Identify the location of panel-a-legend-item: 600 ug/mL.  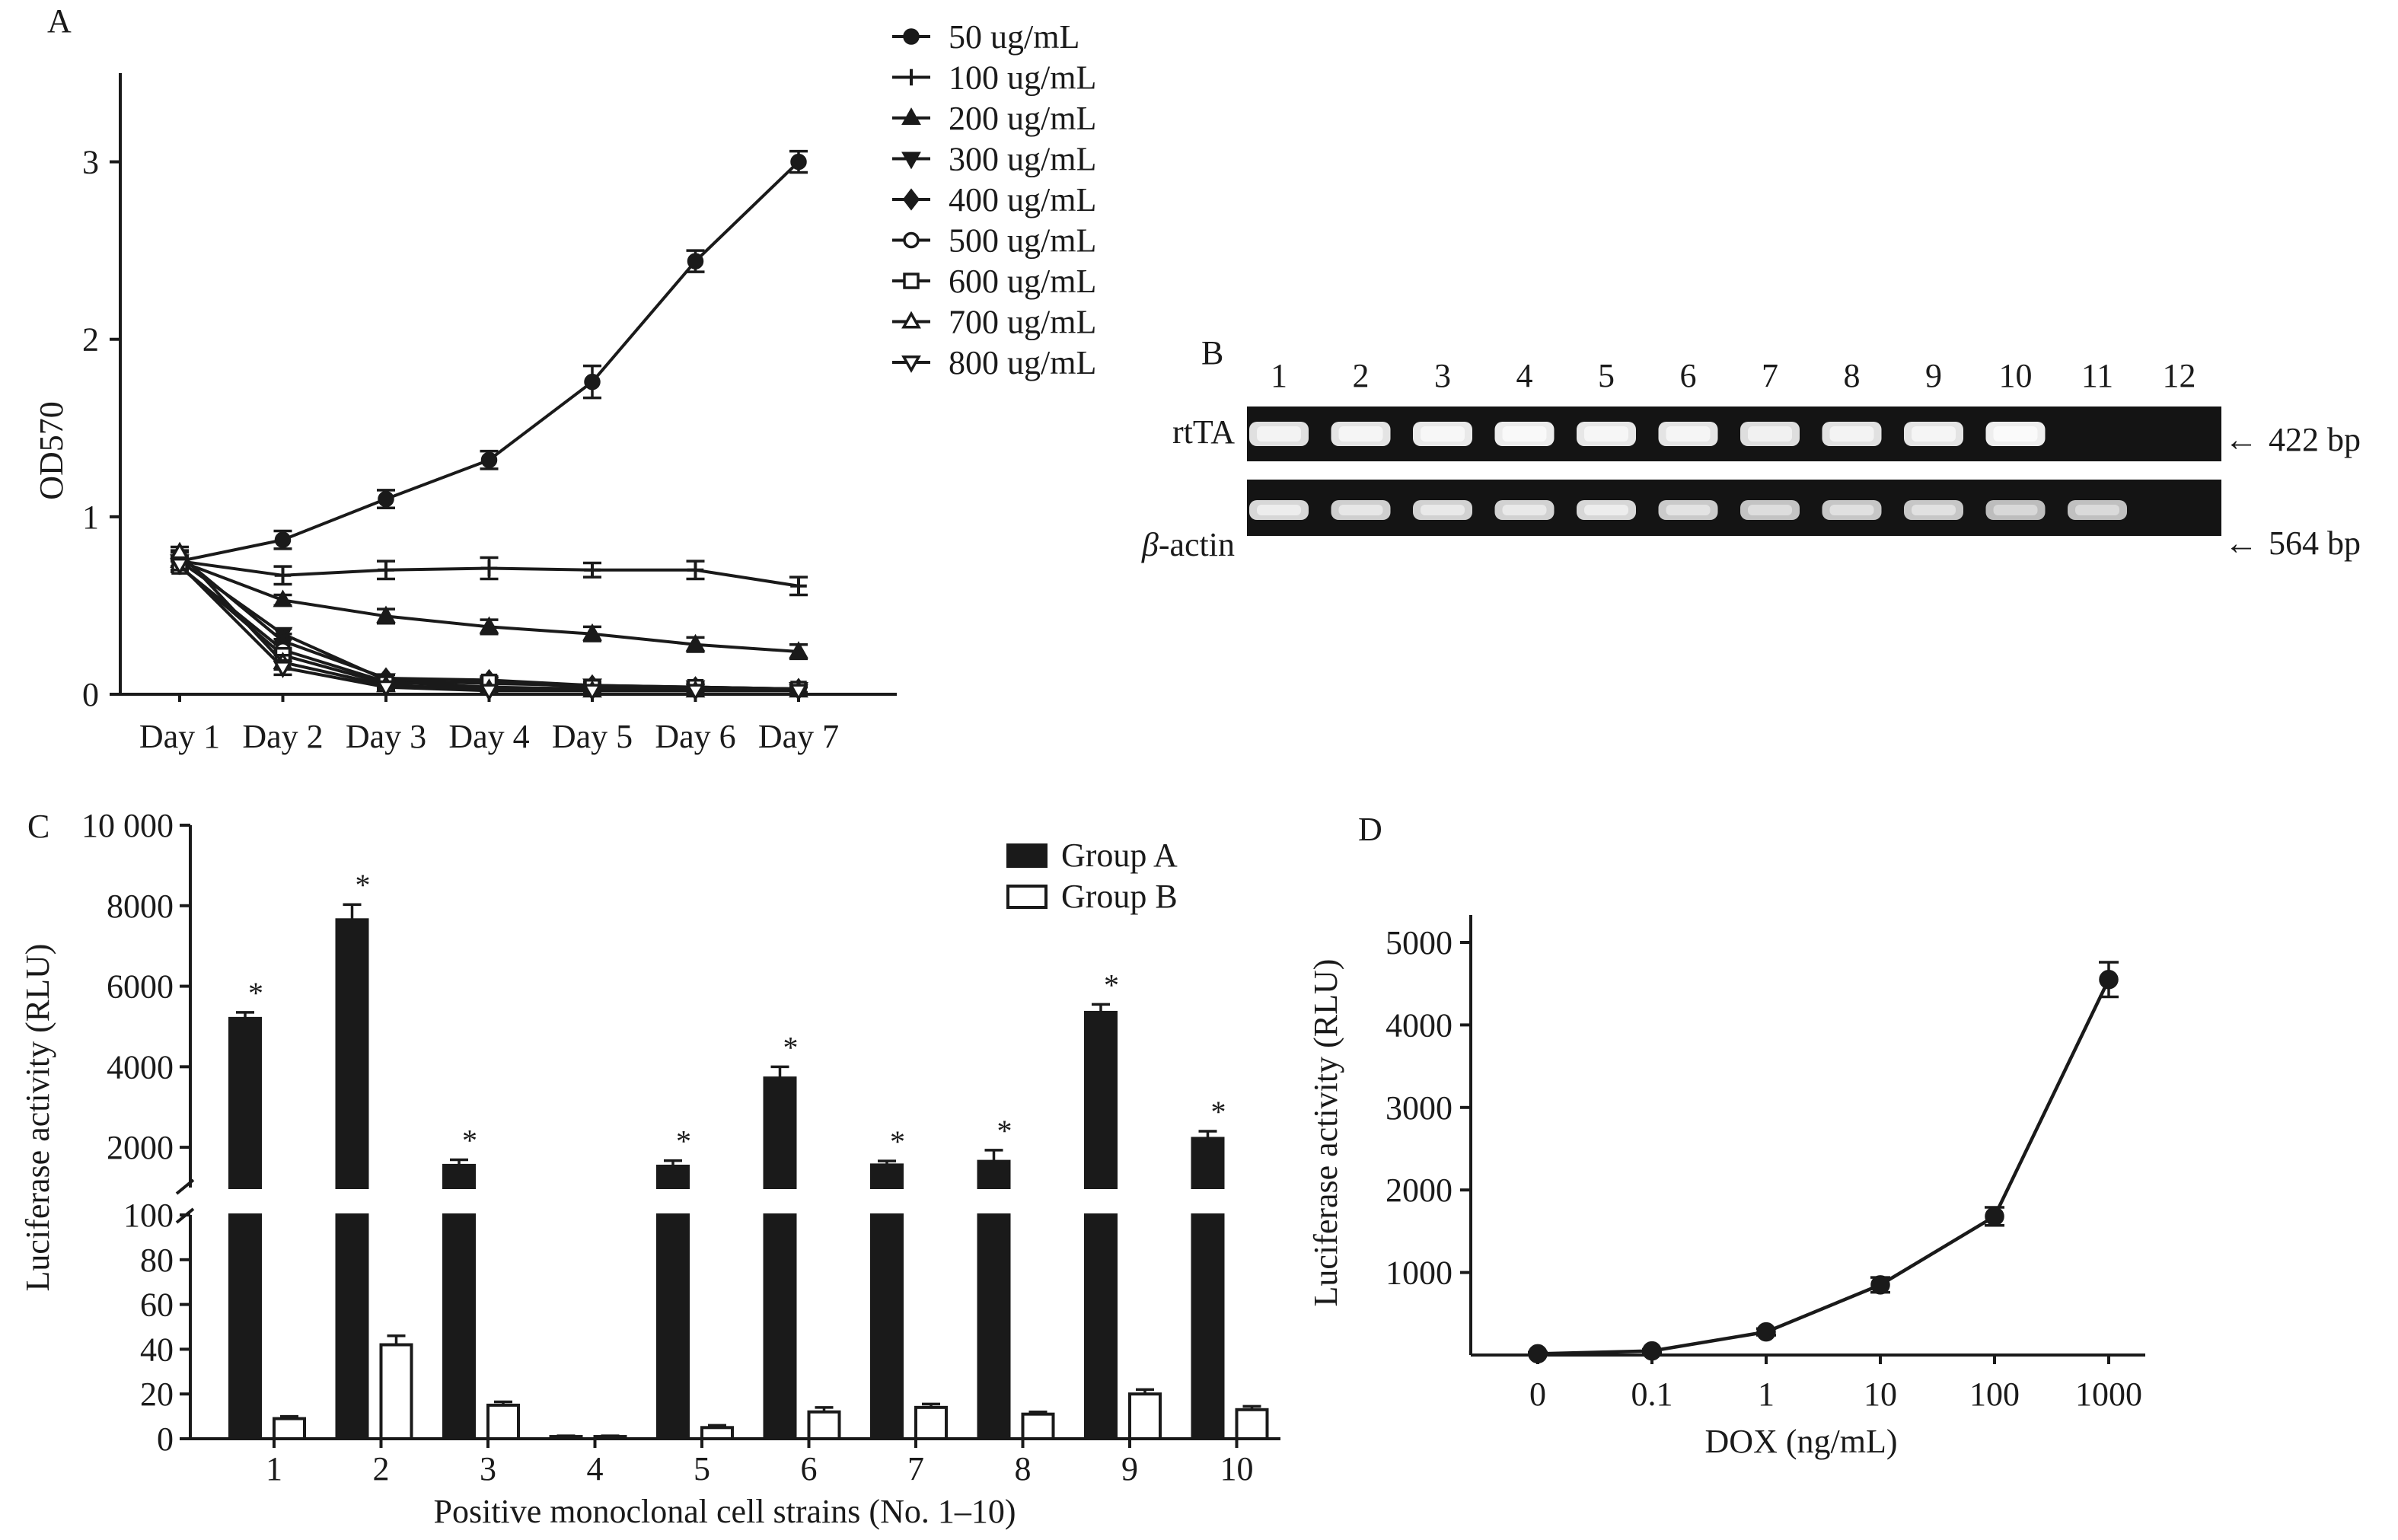
(994, 281).